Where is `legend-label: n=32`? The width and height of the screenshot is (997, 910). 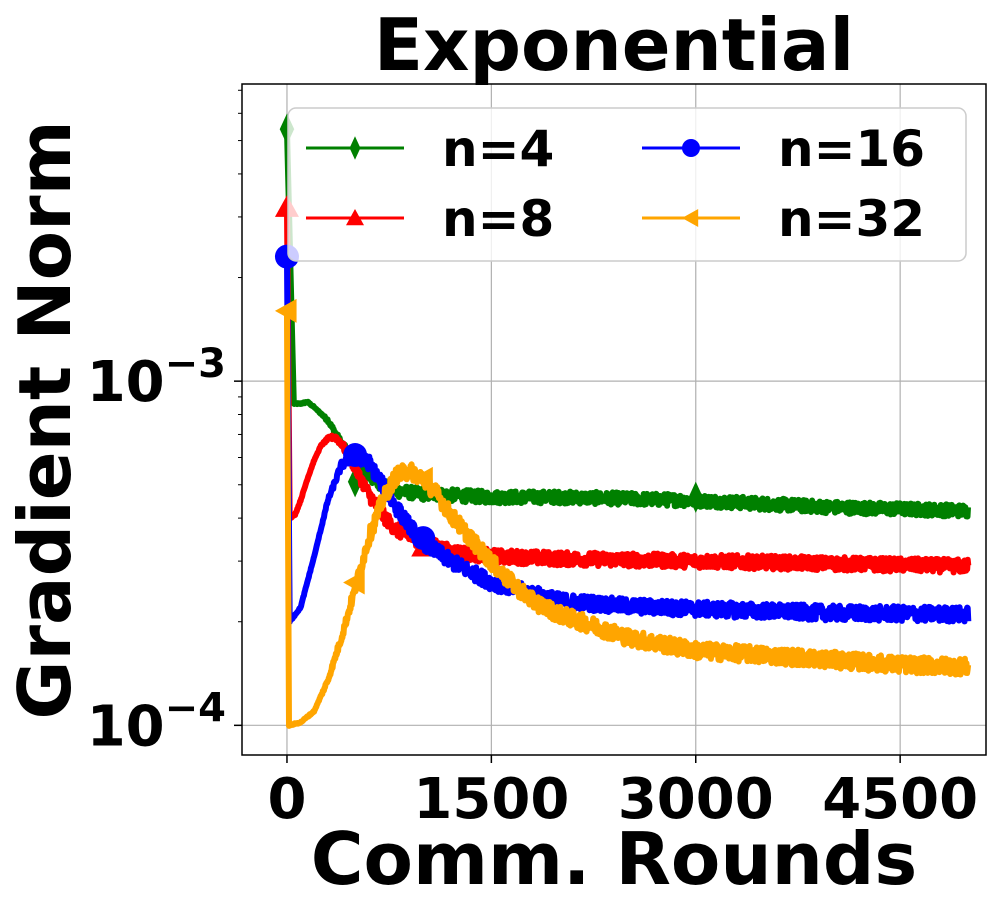
legend-label: n=32 is located at coordinates (851, 219).